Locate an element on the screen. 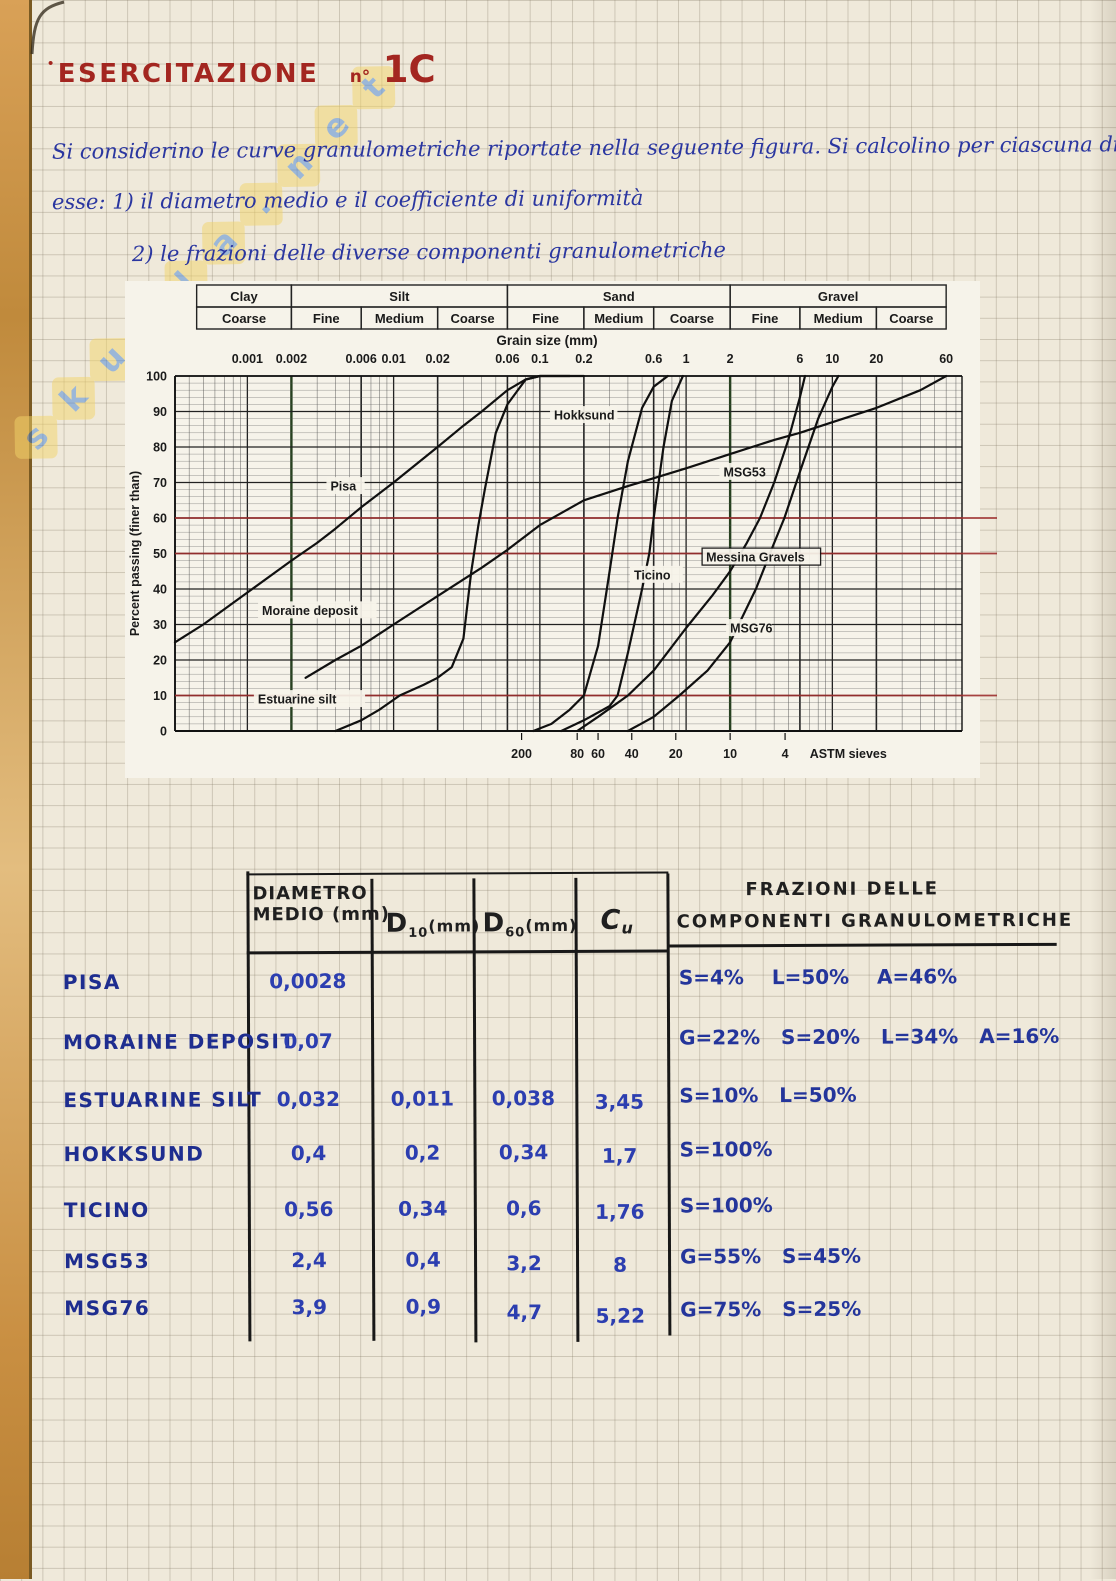  cell-fractions: G=75% S=25% is located at coordinates (771, 1309).